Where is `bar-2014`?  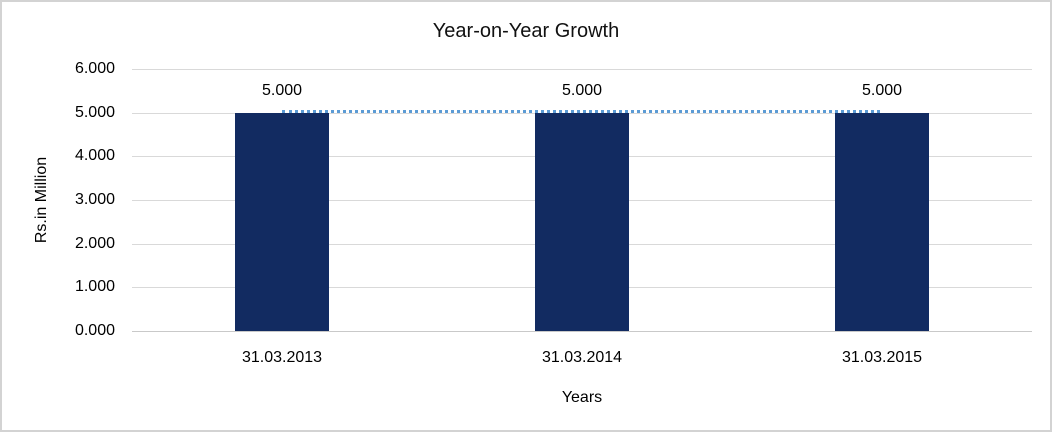 bar-2014 is located at coordinates (582, 221).